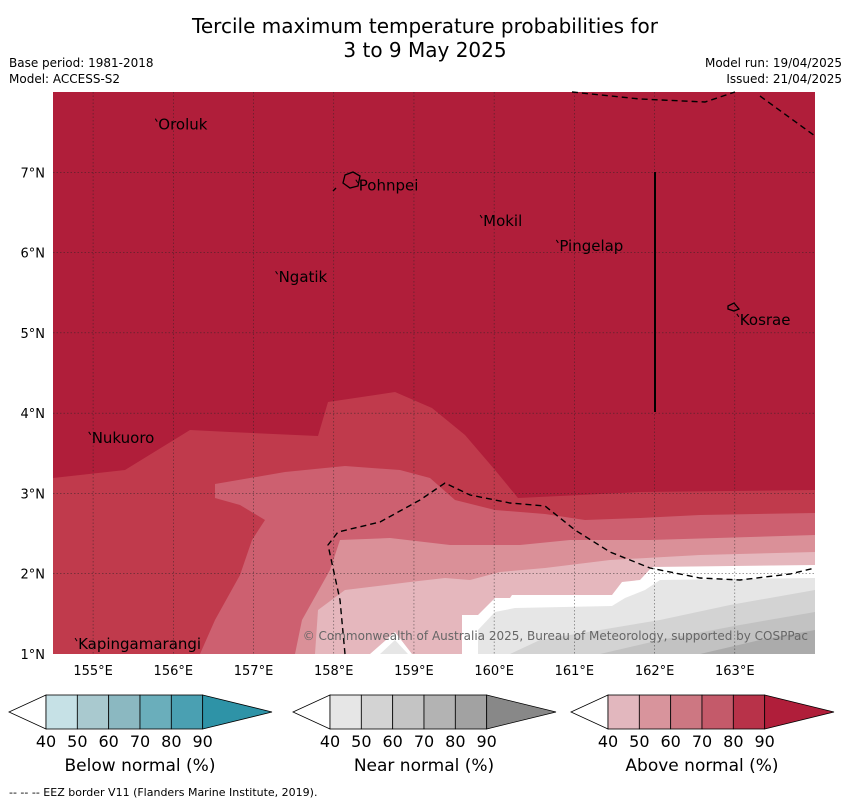 The width and height of the screenshot is (850, 804). I want to click on lat-tick-label: 3°N, so click(33, 494).